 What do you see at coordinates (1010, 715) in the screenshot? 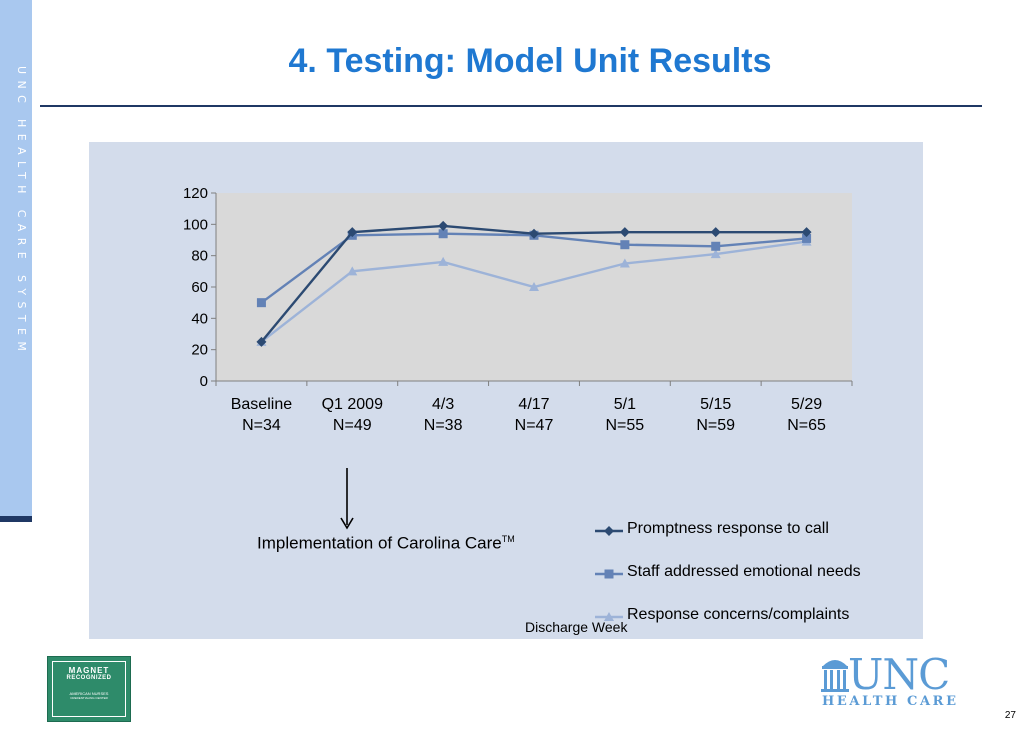
I see `page-number: 27` at bounding box center [1010, 715].